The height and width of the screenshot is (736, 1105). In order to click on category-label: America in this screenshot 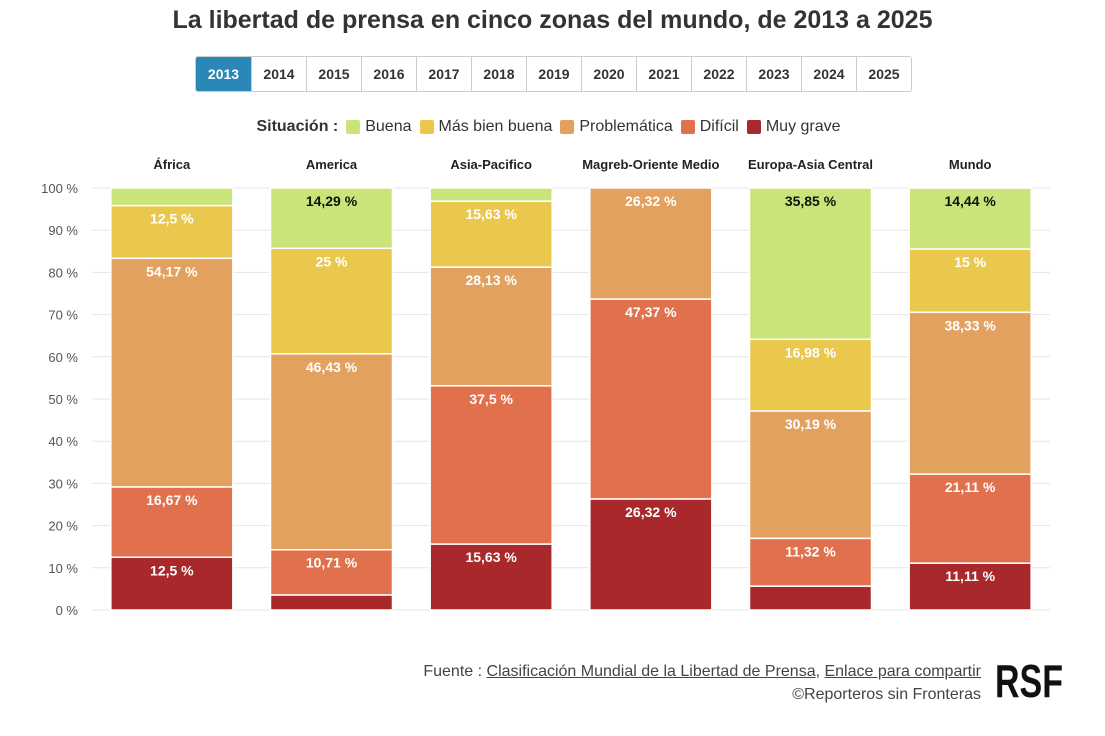, I will do `click(332, 164)`.